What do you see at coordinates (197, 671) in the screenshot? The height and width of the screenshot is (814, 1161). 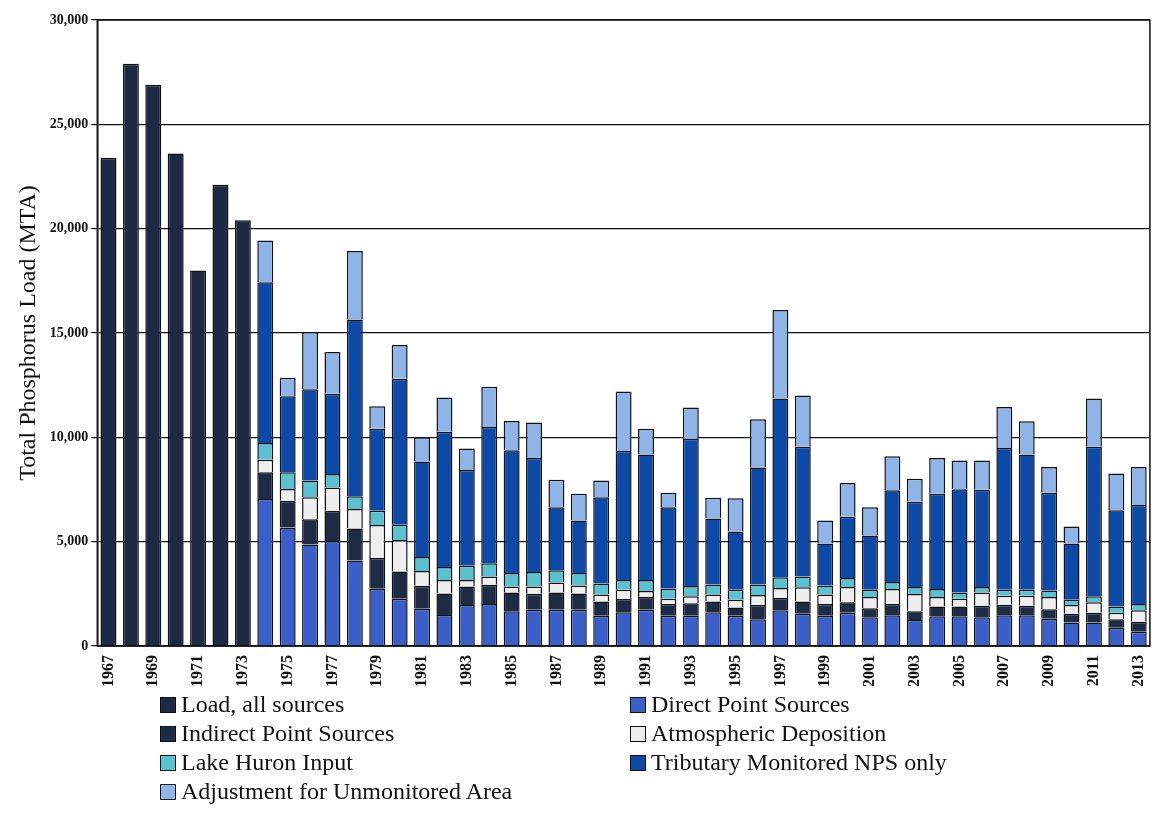 I see `x-tick-label: 1971` at bounding box center [197, 671].